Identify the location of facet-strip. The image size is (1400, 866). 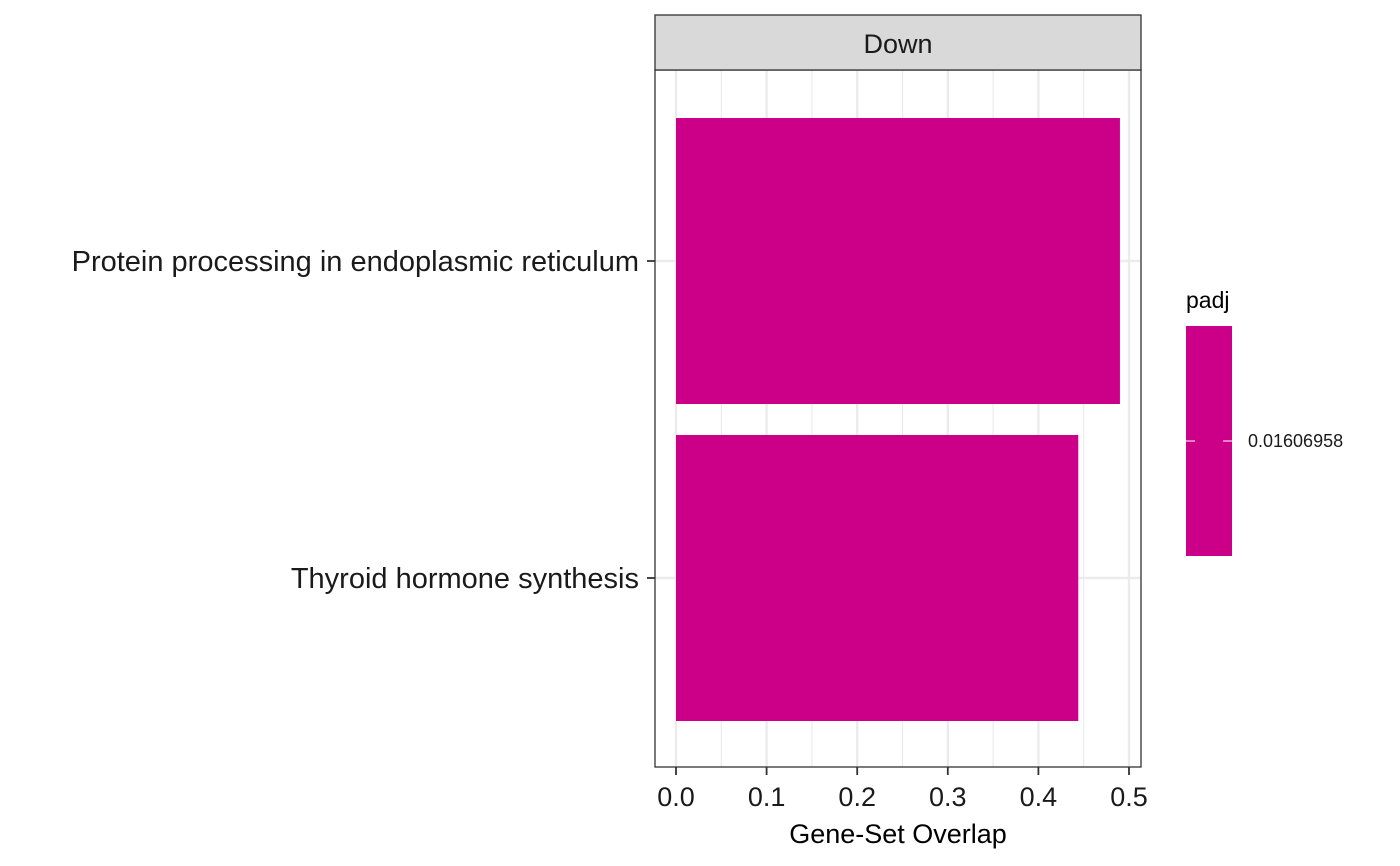
(898, 42).